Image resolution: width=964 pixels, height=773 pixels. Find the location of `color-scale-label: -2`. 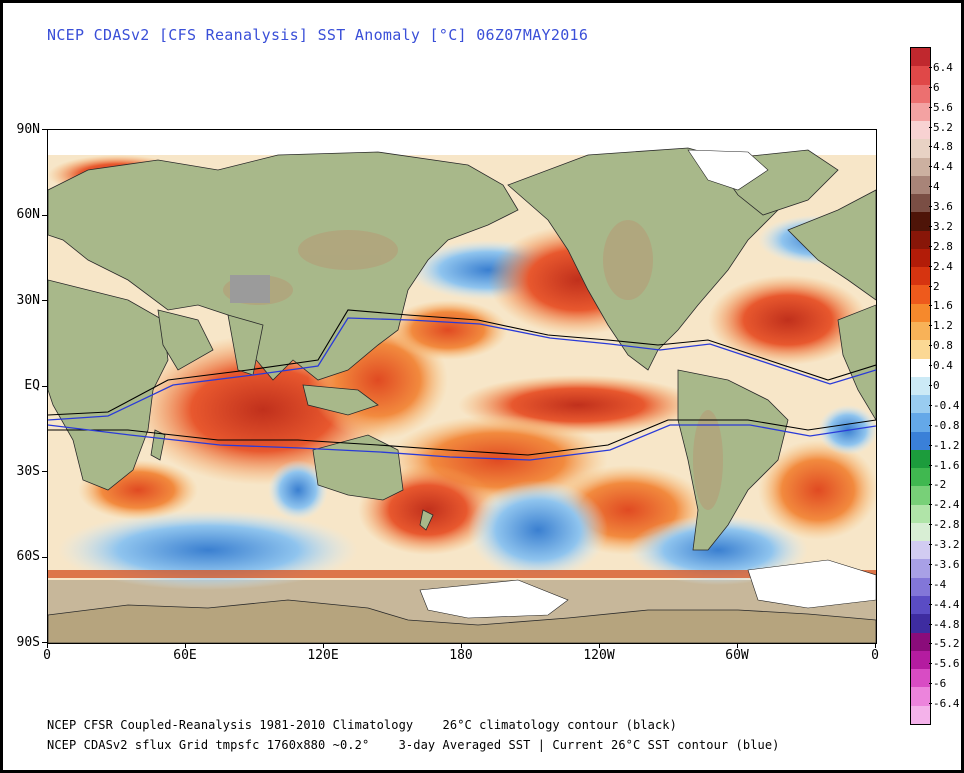

color-scale-label: -2 is located at coordinates (940, 485).